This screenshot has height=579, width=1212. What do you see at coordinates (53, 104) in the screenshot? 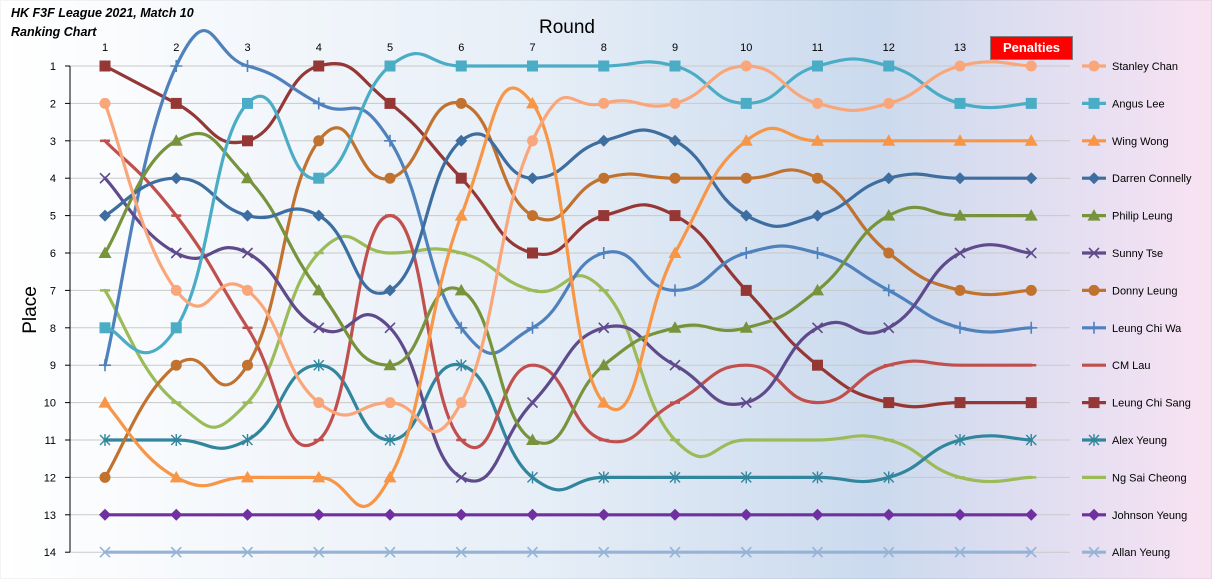
I see `y-tick-label: 2` at bounding box center [53, 104].